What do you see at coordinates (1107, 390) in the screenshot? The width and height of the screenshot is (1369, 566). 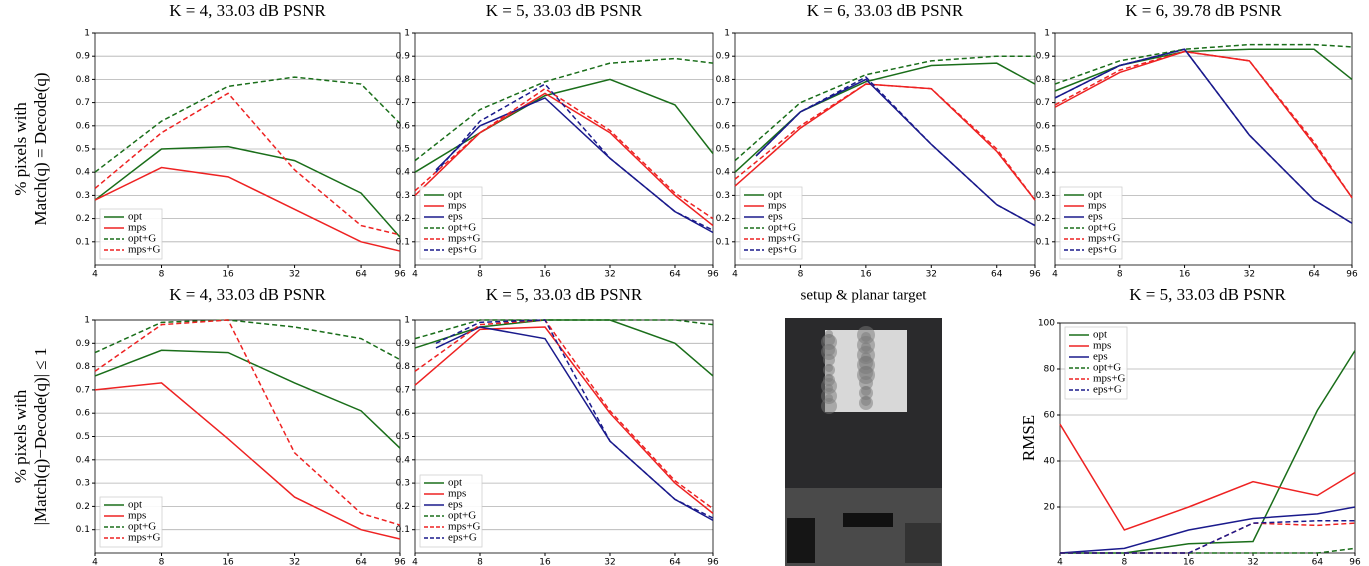 I see `legend-label: eps+G` at bounding box center [1107, 390].